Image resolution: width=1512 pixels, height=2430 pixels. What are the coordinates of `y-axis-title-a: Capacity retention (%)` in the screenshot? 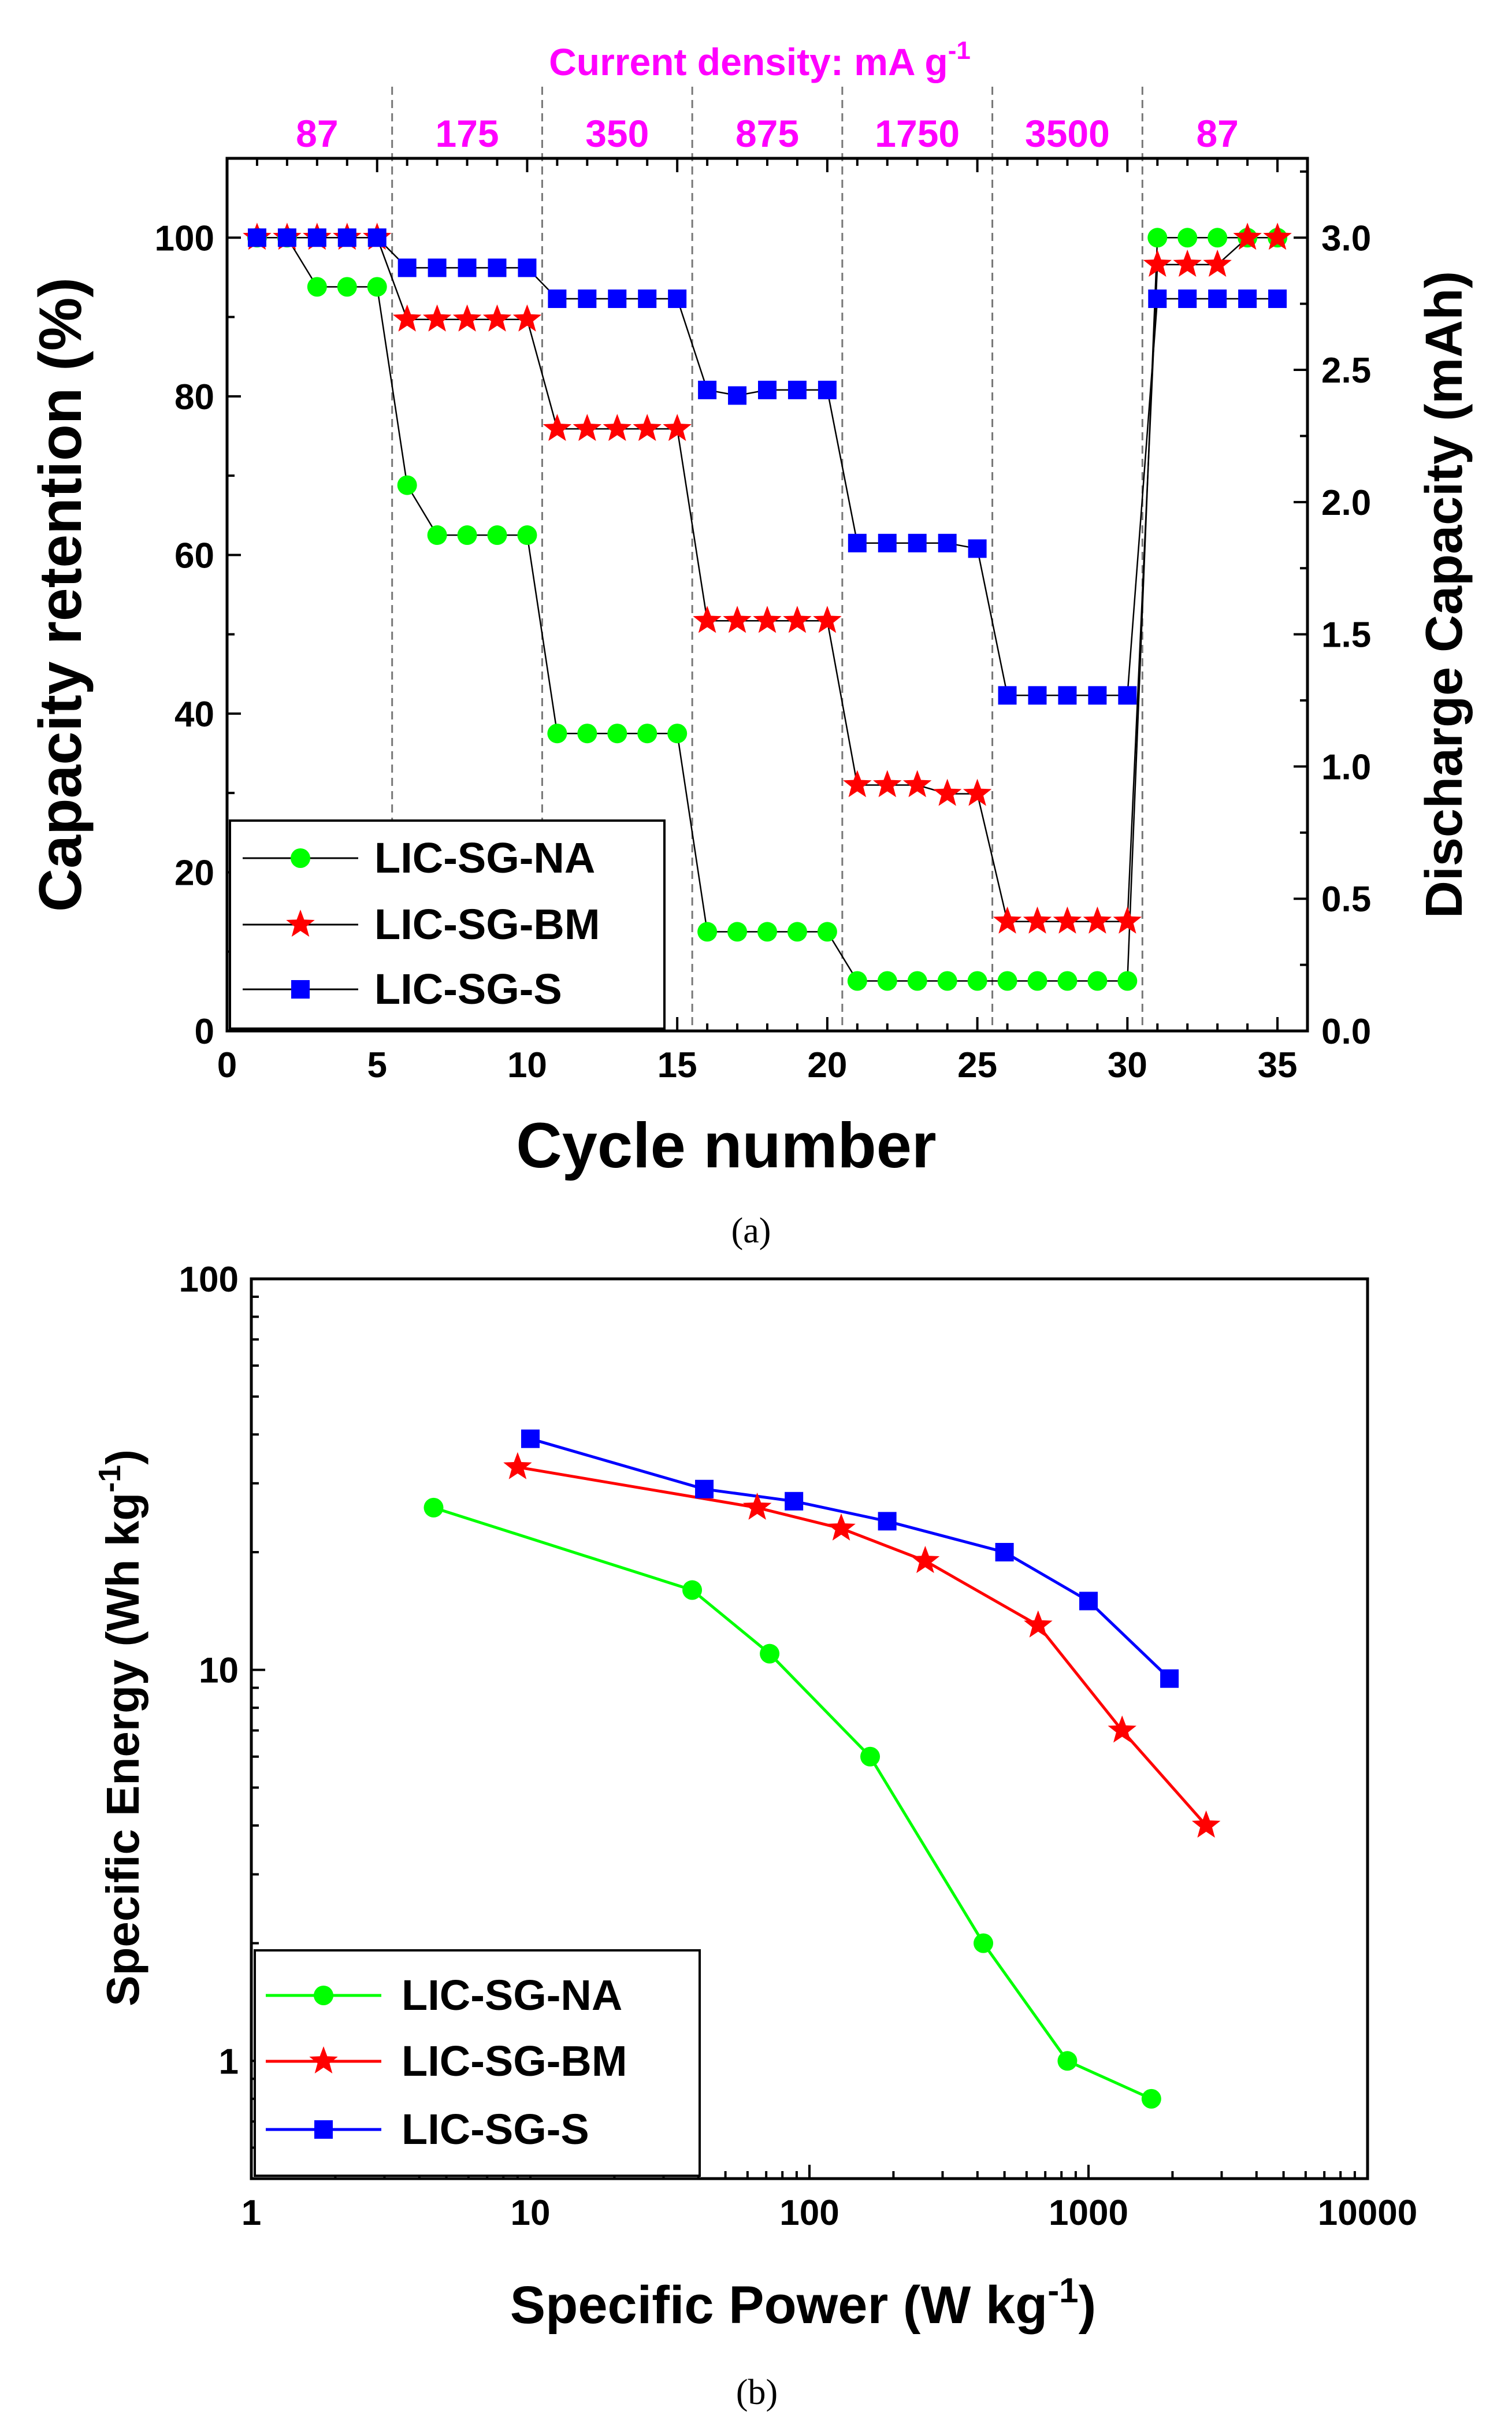 It's located at (60, 594).